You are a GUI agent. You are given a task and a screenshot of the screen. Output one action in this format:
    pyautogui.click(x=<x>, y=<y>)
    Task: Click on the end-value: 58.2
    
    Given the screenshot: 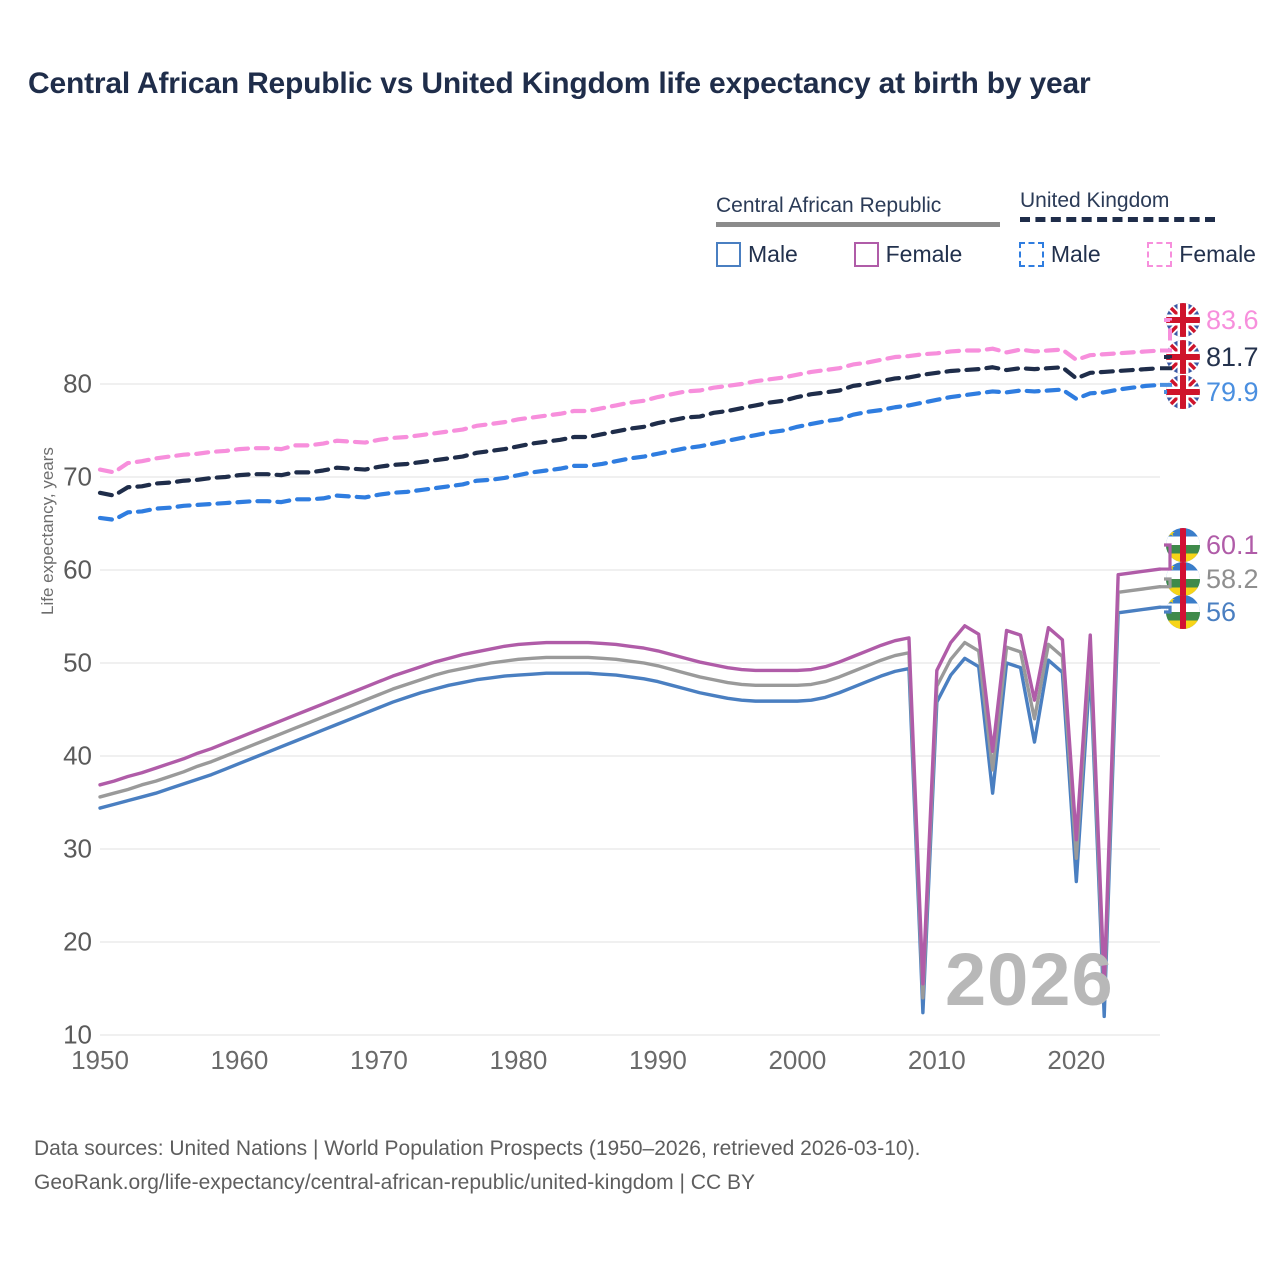 What is the action you would take?
    pyautogui.click(x=1232, y=578)
    